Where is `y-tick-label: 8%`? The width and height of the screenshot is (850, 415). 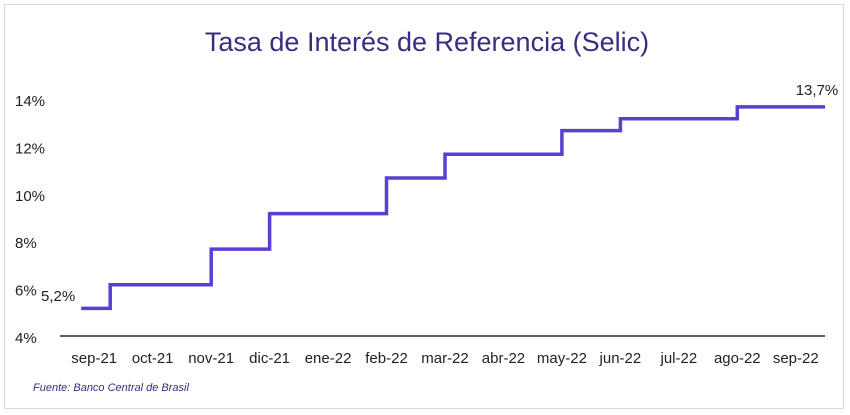 y-tick-label: 8% is located at coordinates (26, 243).